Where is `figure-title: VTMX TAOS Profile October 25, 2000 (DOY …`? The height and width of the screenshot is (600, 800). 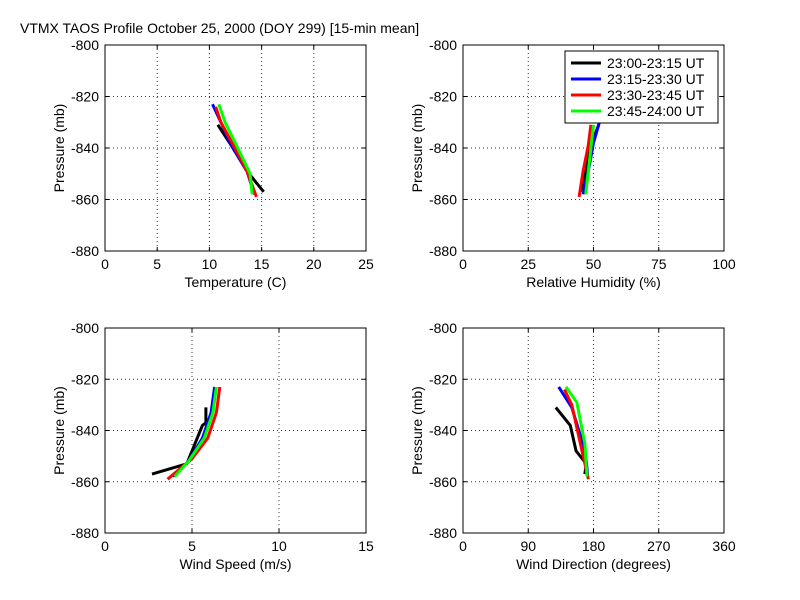 figure-title: VTMX TAOS Profile October 25, 2000 (DOY … is located at coordinates (220, 28).